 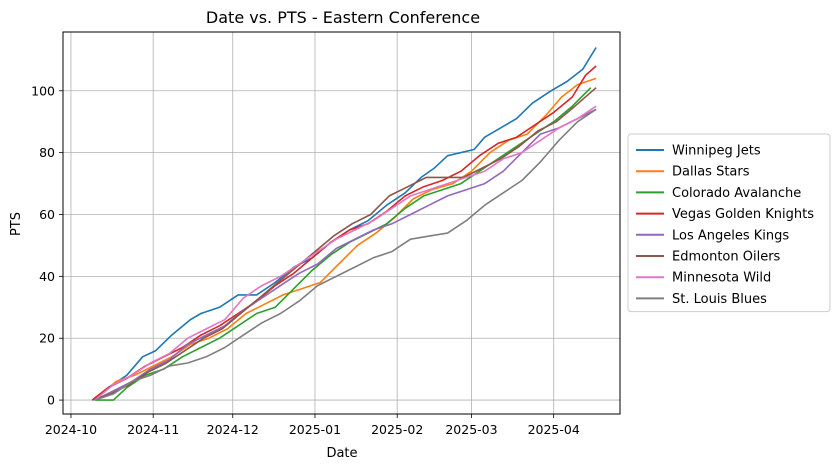 I want to click on x-tick-label: 2025-02, so click(x=397, y=429).